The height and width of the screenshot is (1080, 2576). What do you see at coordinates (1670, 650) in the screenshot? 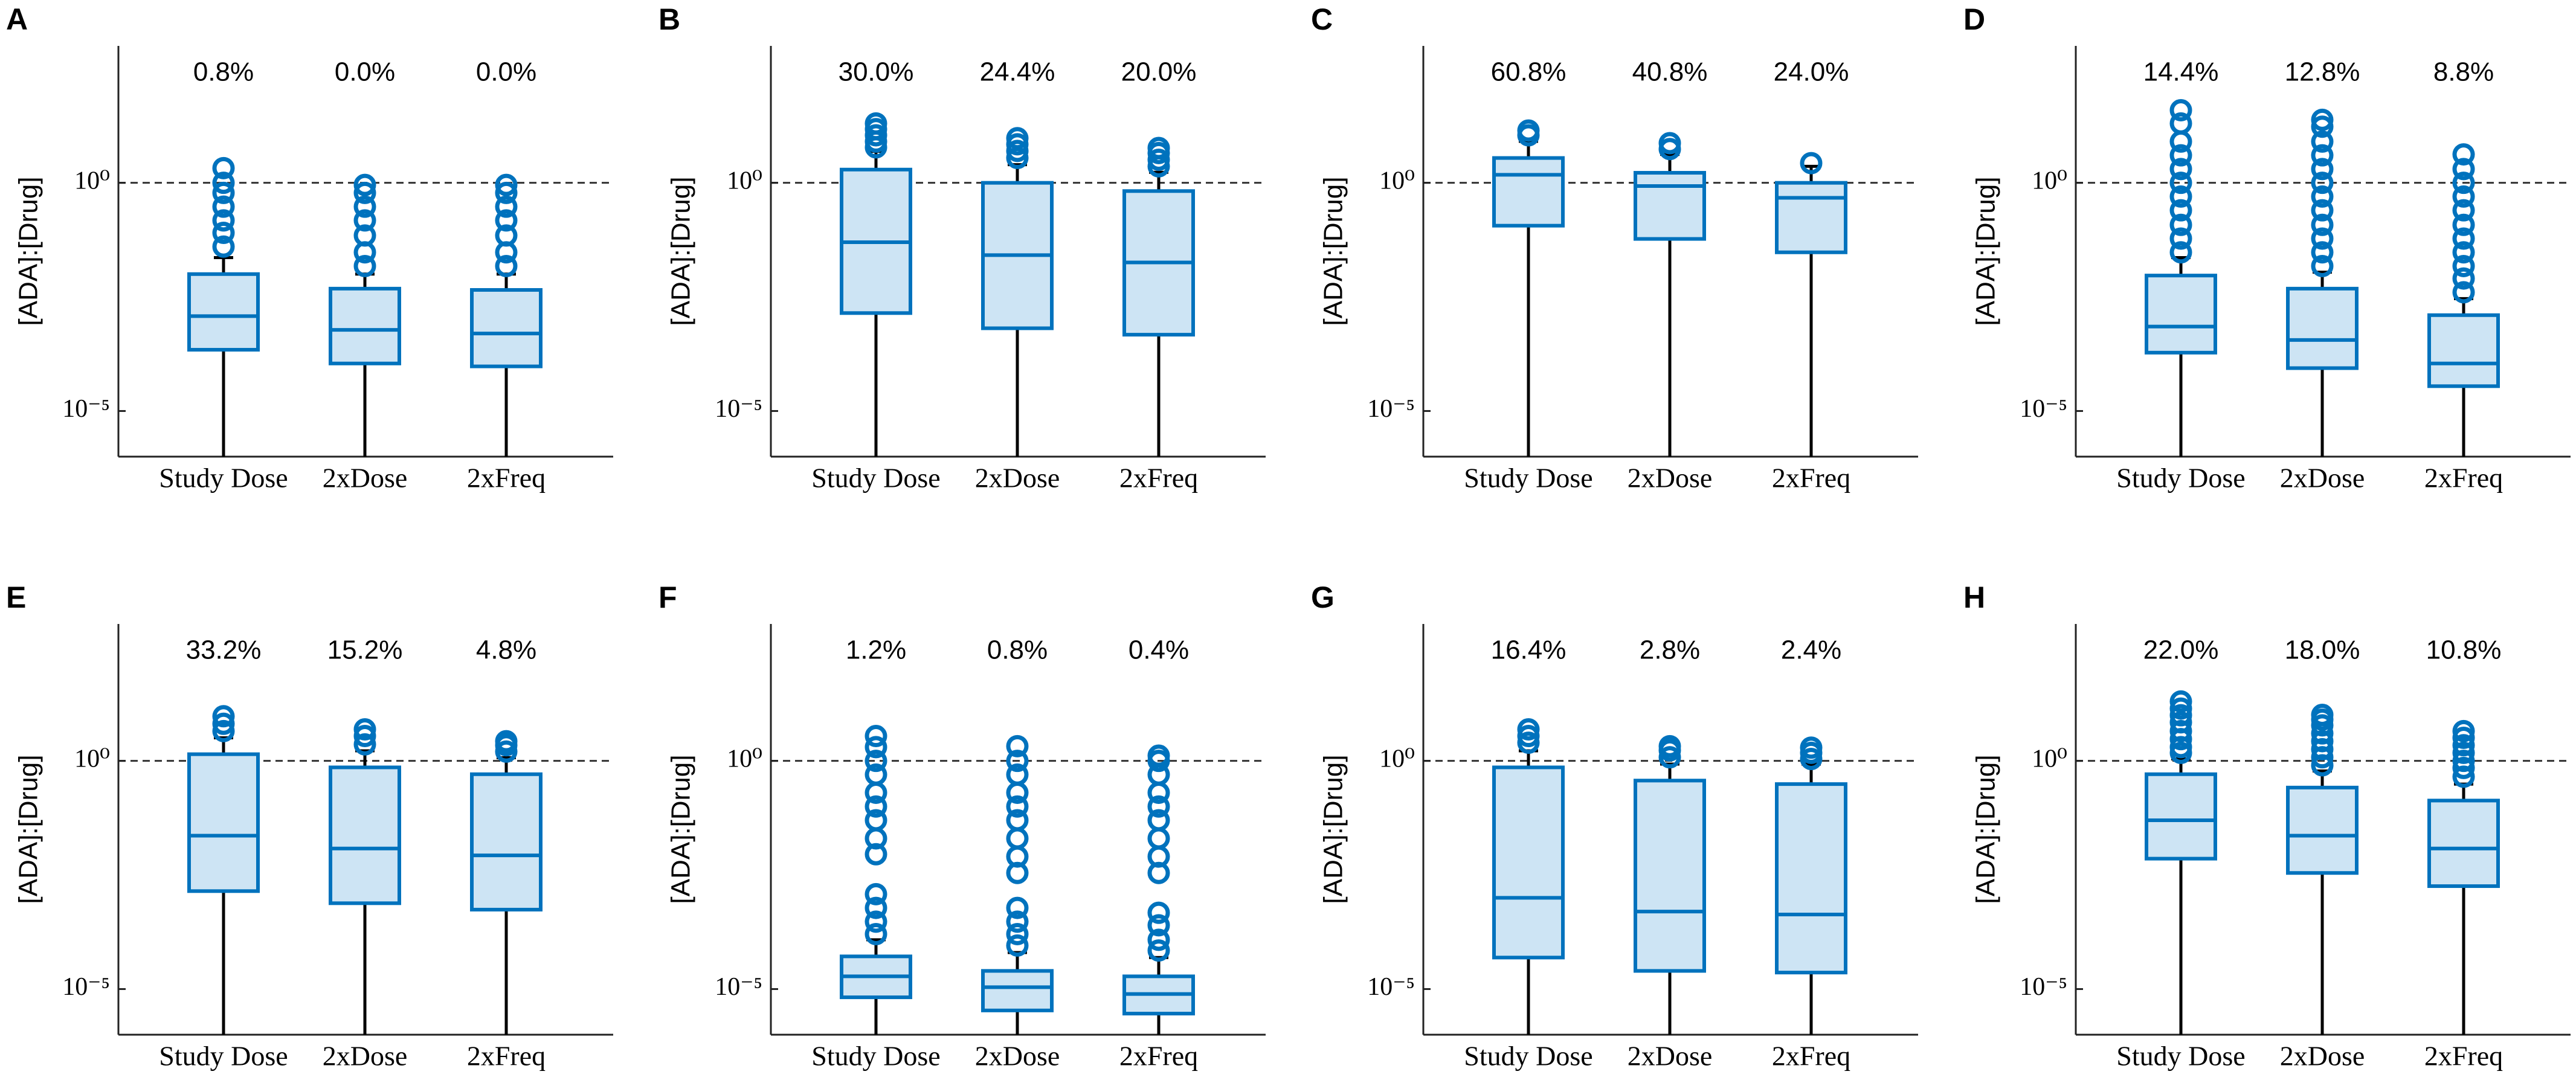
I see `percent-label: 2.8%` at bounding box center [1670, 650].